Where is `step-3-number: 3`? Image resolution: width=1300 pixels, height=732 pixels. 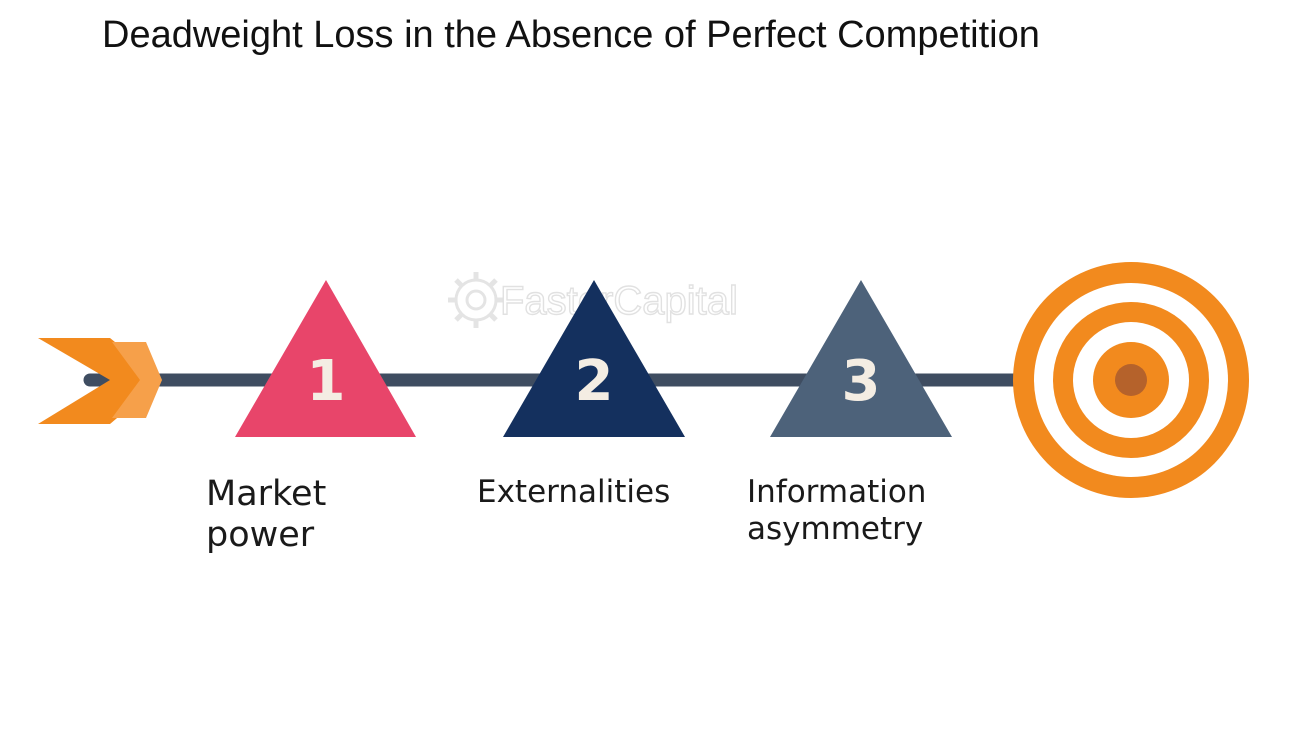 step-3-number: 3 is located at coordinates (861, 381).